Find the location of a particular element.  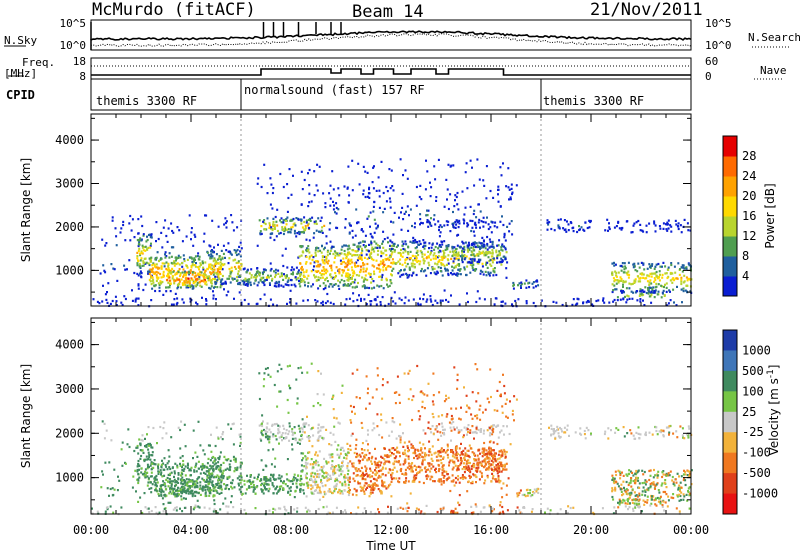

power-ytick-3: 1000 is located at coordinates (69, 270).